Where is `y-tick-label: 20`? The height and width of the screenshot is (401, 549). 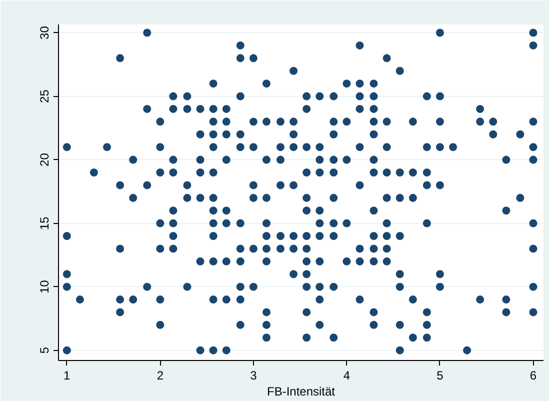
y-tick-label: 20 is located at coordinates (45, 159).